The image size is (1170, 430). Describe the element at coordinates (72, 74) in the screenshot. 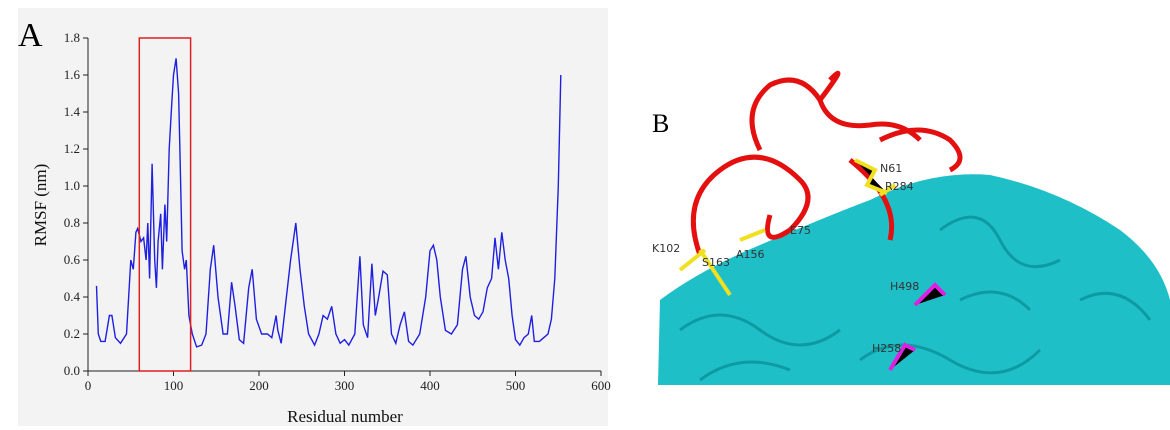

I see `y-tick-label: 1.6` at that location.